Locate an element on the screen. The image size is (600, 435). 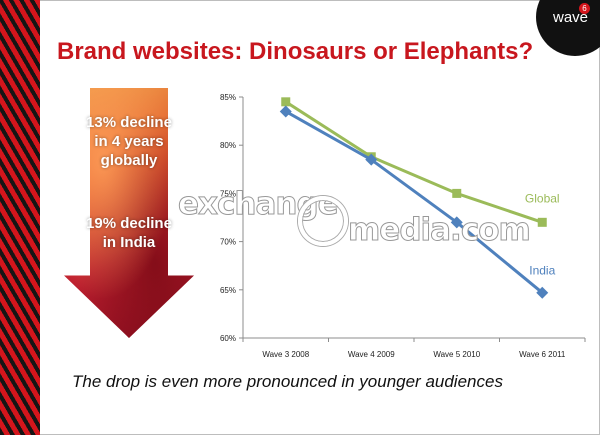
y-tick-label: 65% is located at coordinates (228, 290).